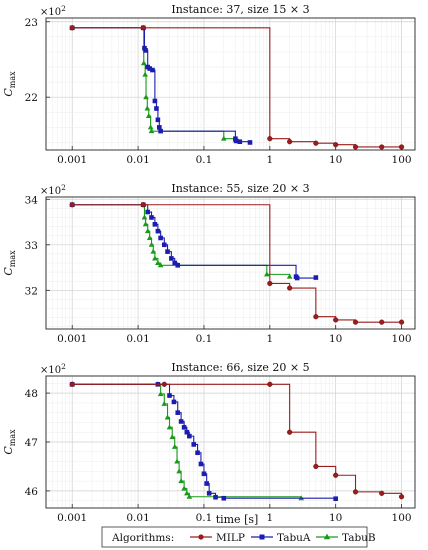  I want to click on x-tick-label: 10, so click(335, 160).